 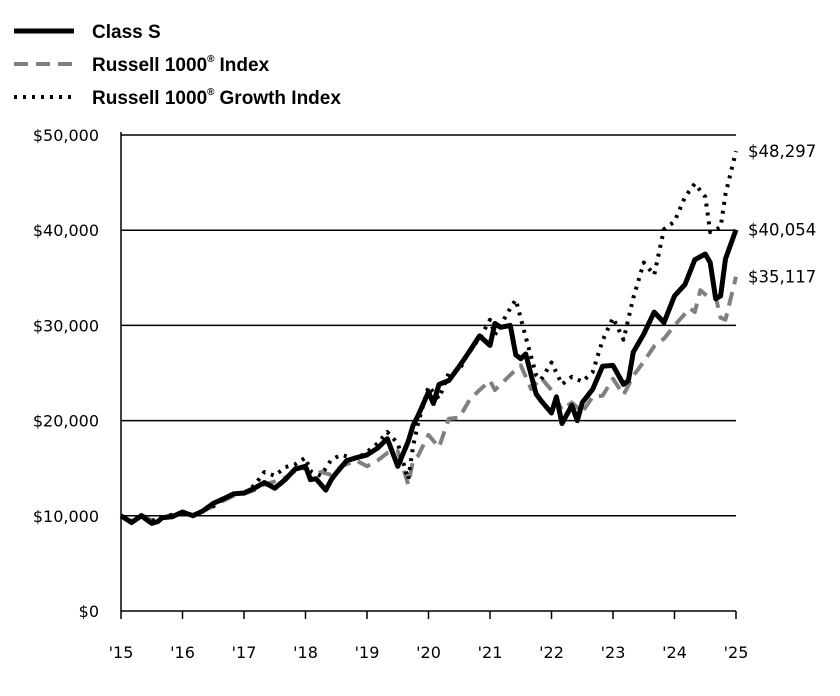 I want to click on end-label-russell-1000-index: $35,117, so click(x=782, y=277).